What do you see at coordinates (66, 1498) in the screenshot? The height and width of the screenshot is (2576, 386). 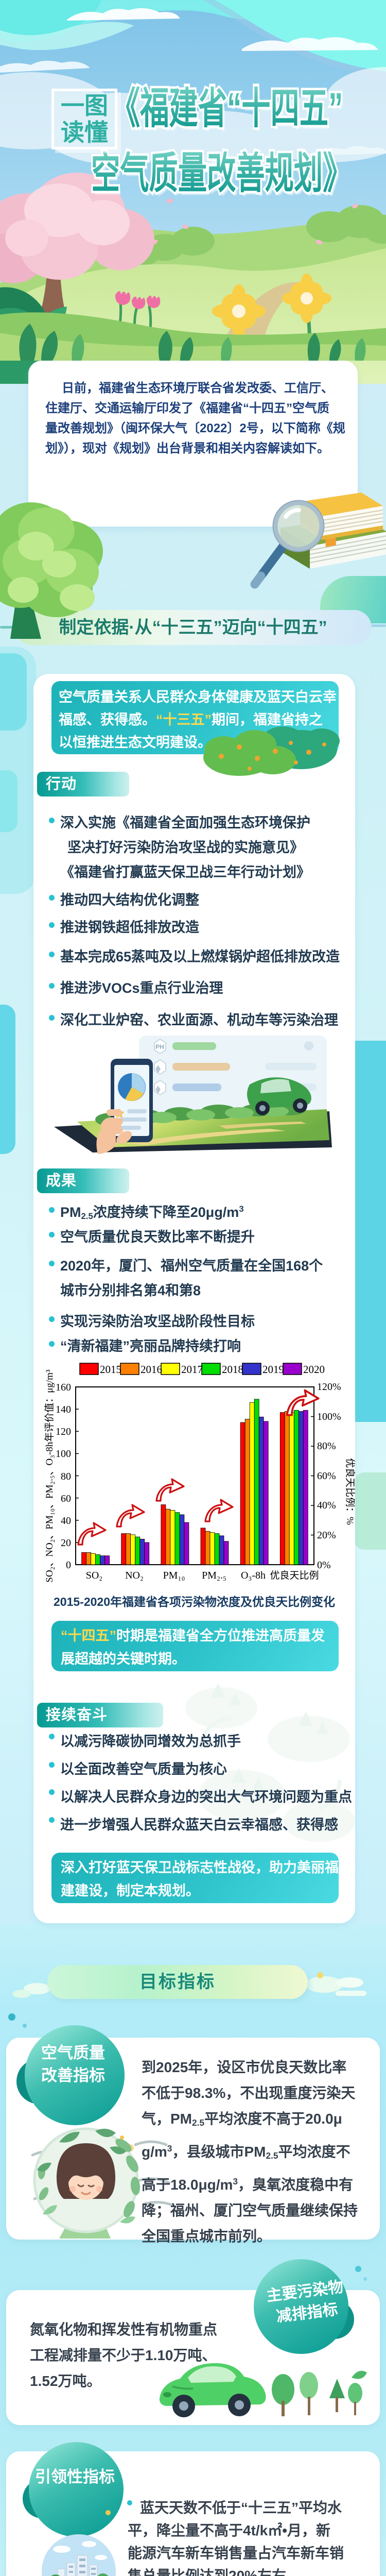 I see `svg-text: 60` at bounding box center [66, 1498].